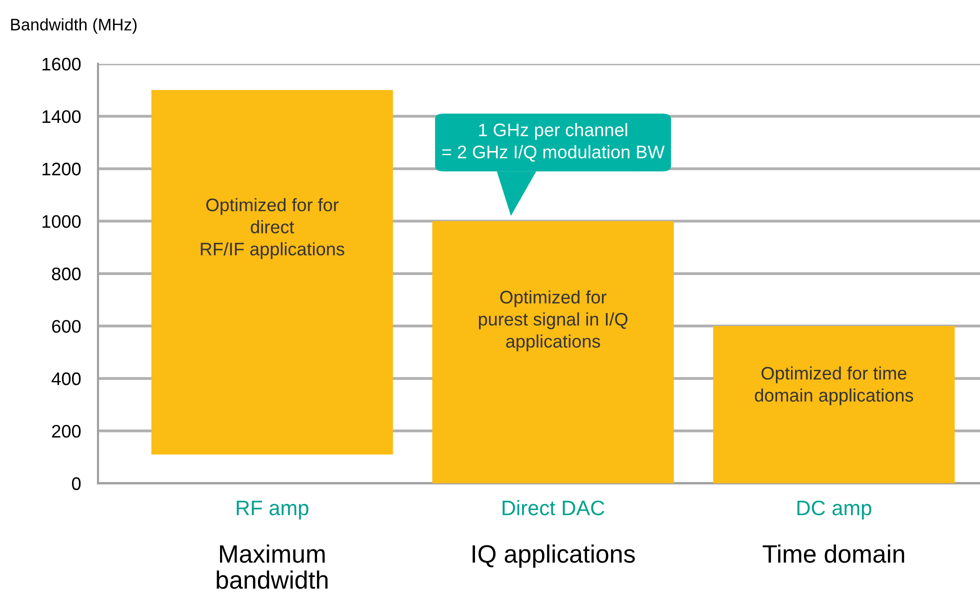  Describe the element at coordinates (61, 64) in the screenshot. I see `y-tick-label: 1600` at that location.